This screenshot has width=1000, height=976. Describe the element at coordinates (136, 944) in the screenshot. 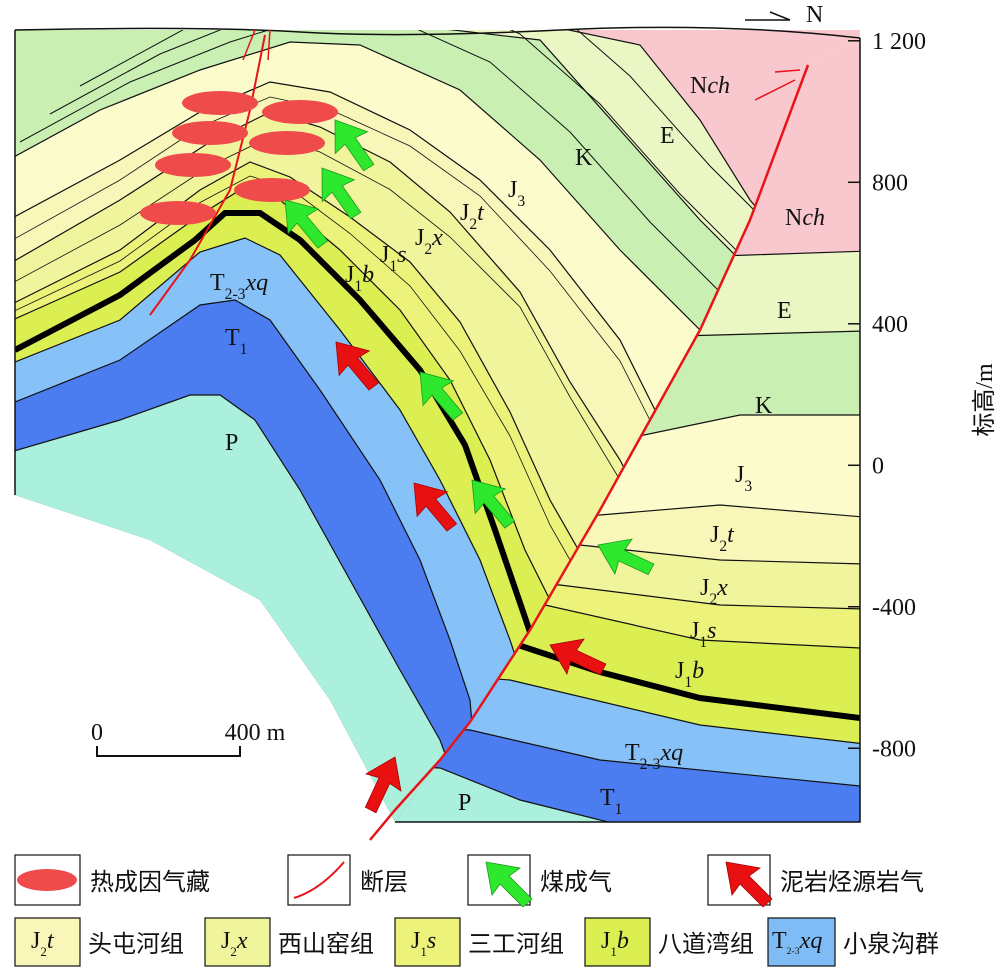

I see `legend-label: 头屯河组` at that location.